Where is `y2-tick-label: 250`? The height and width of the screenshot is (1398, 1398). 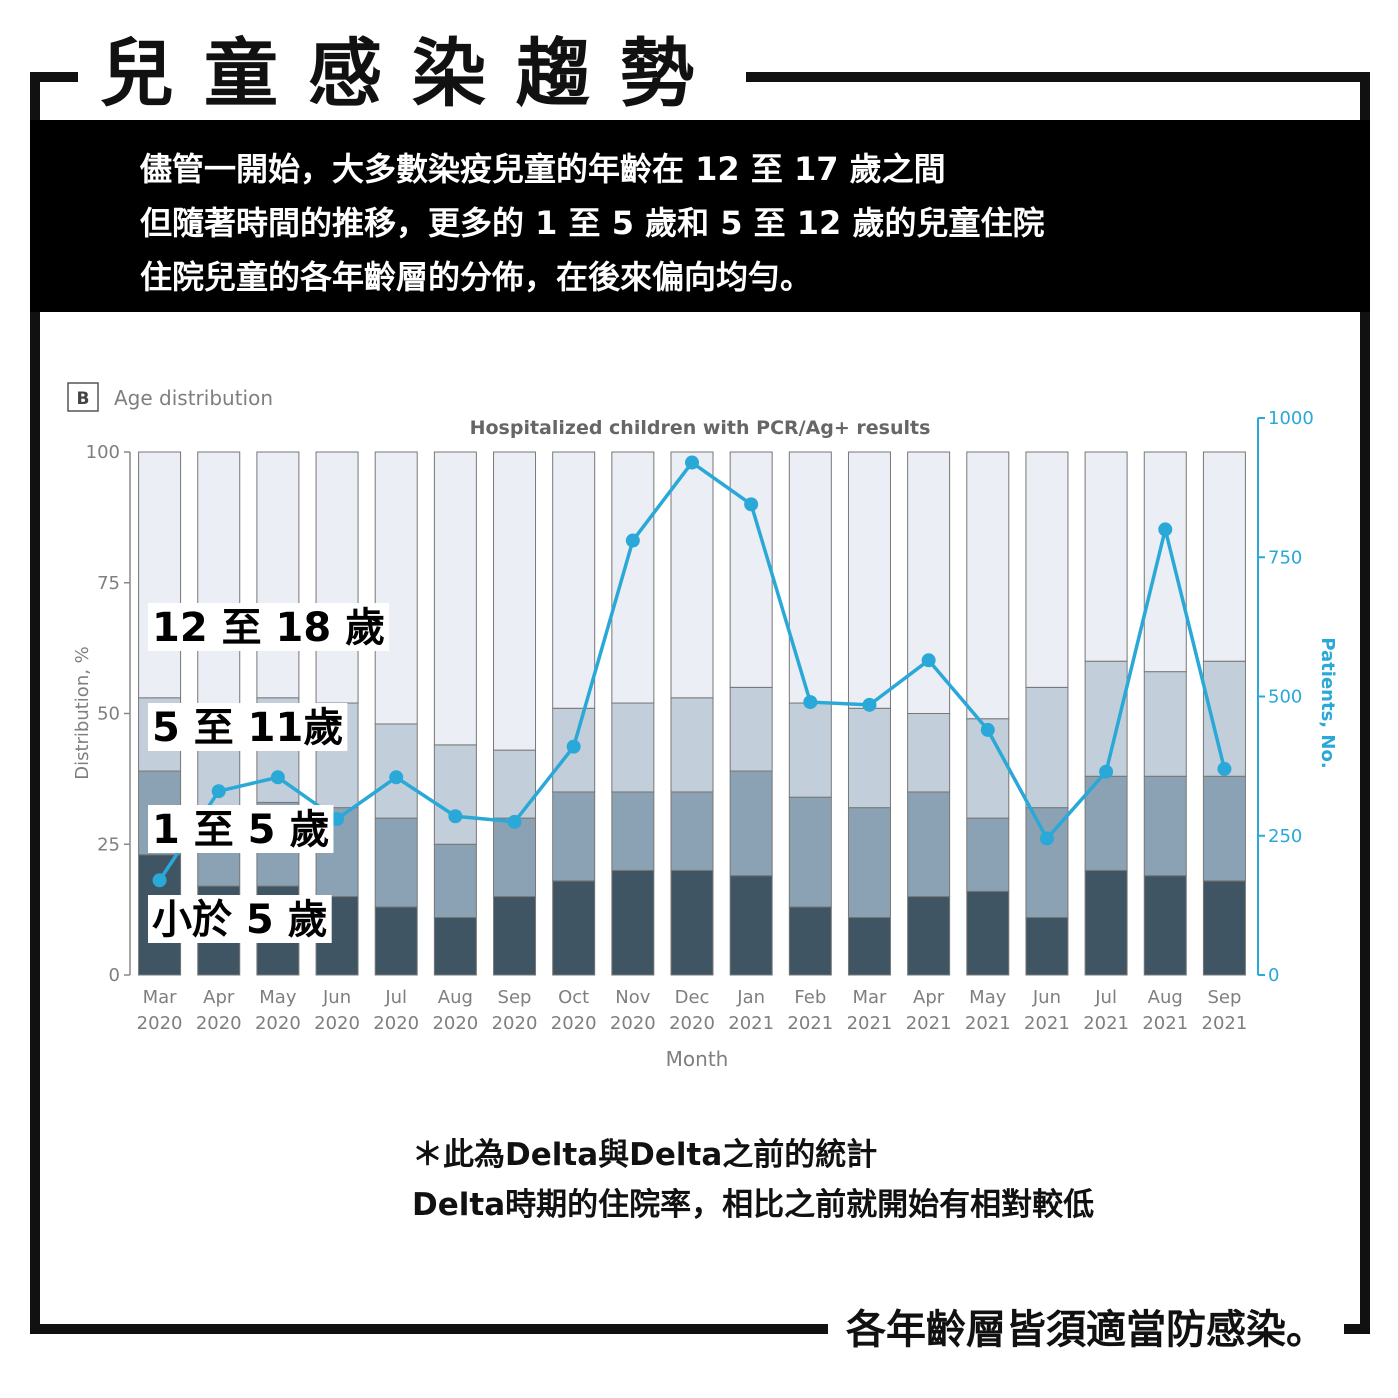
y2-tick-label: 250 is located at coordinates (1285, 836).